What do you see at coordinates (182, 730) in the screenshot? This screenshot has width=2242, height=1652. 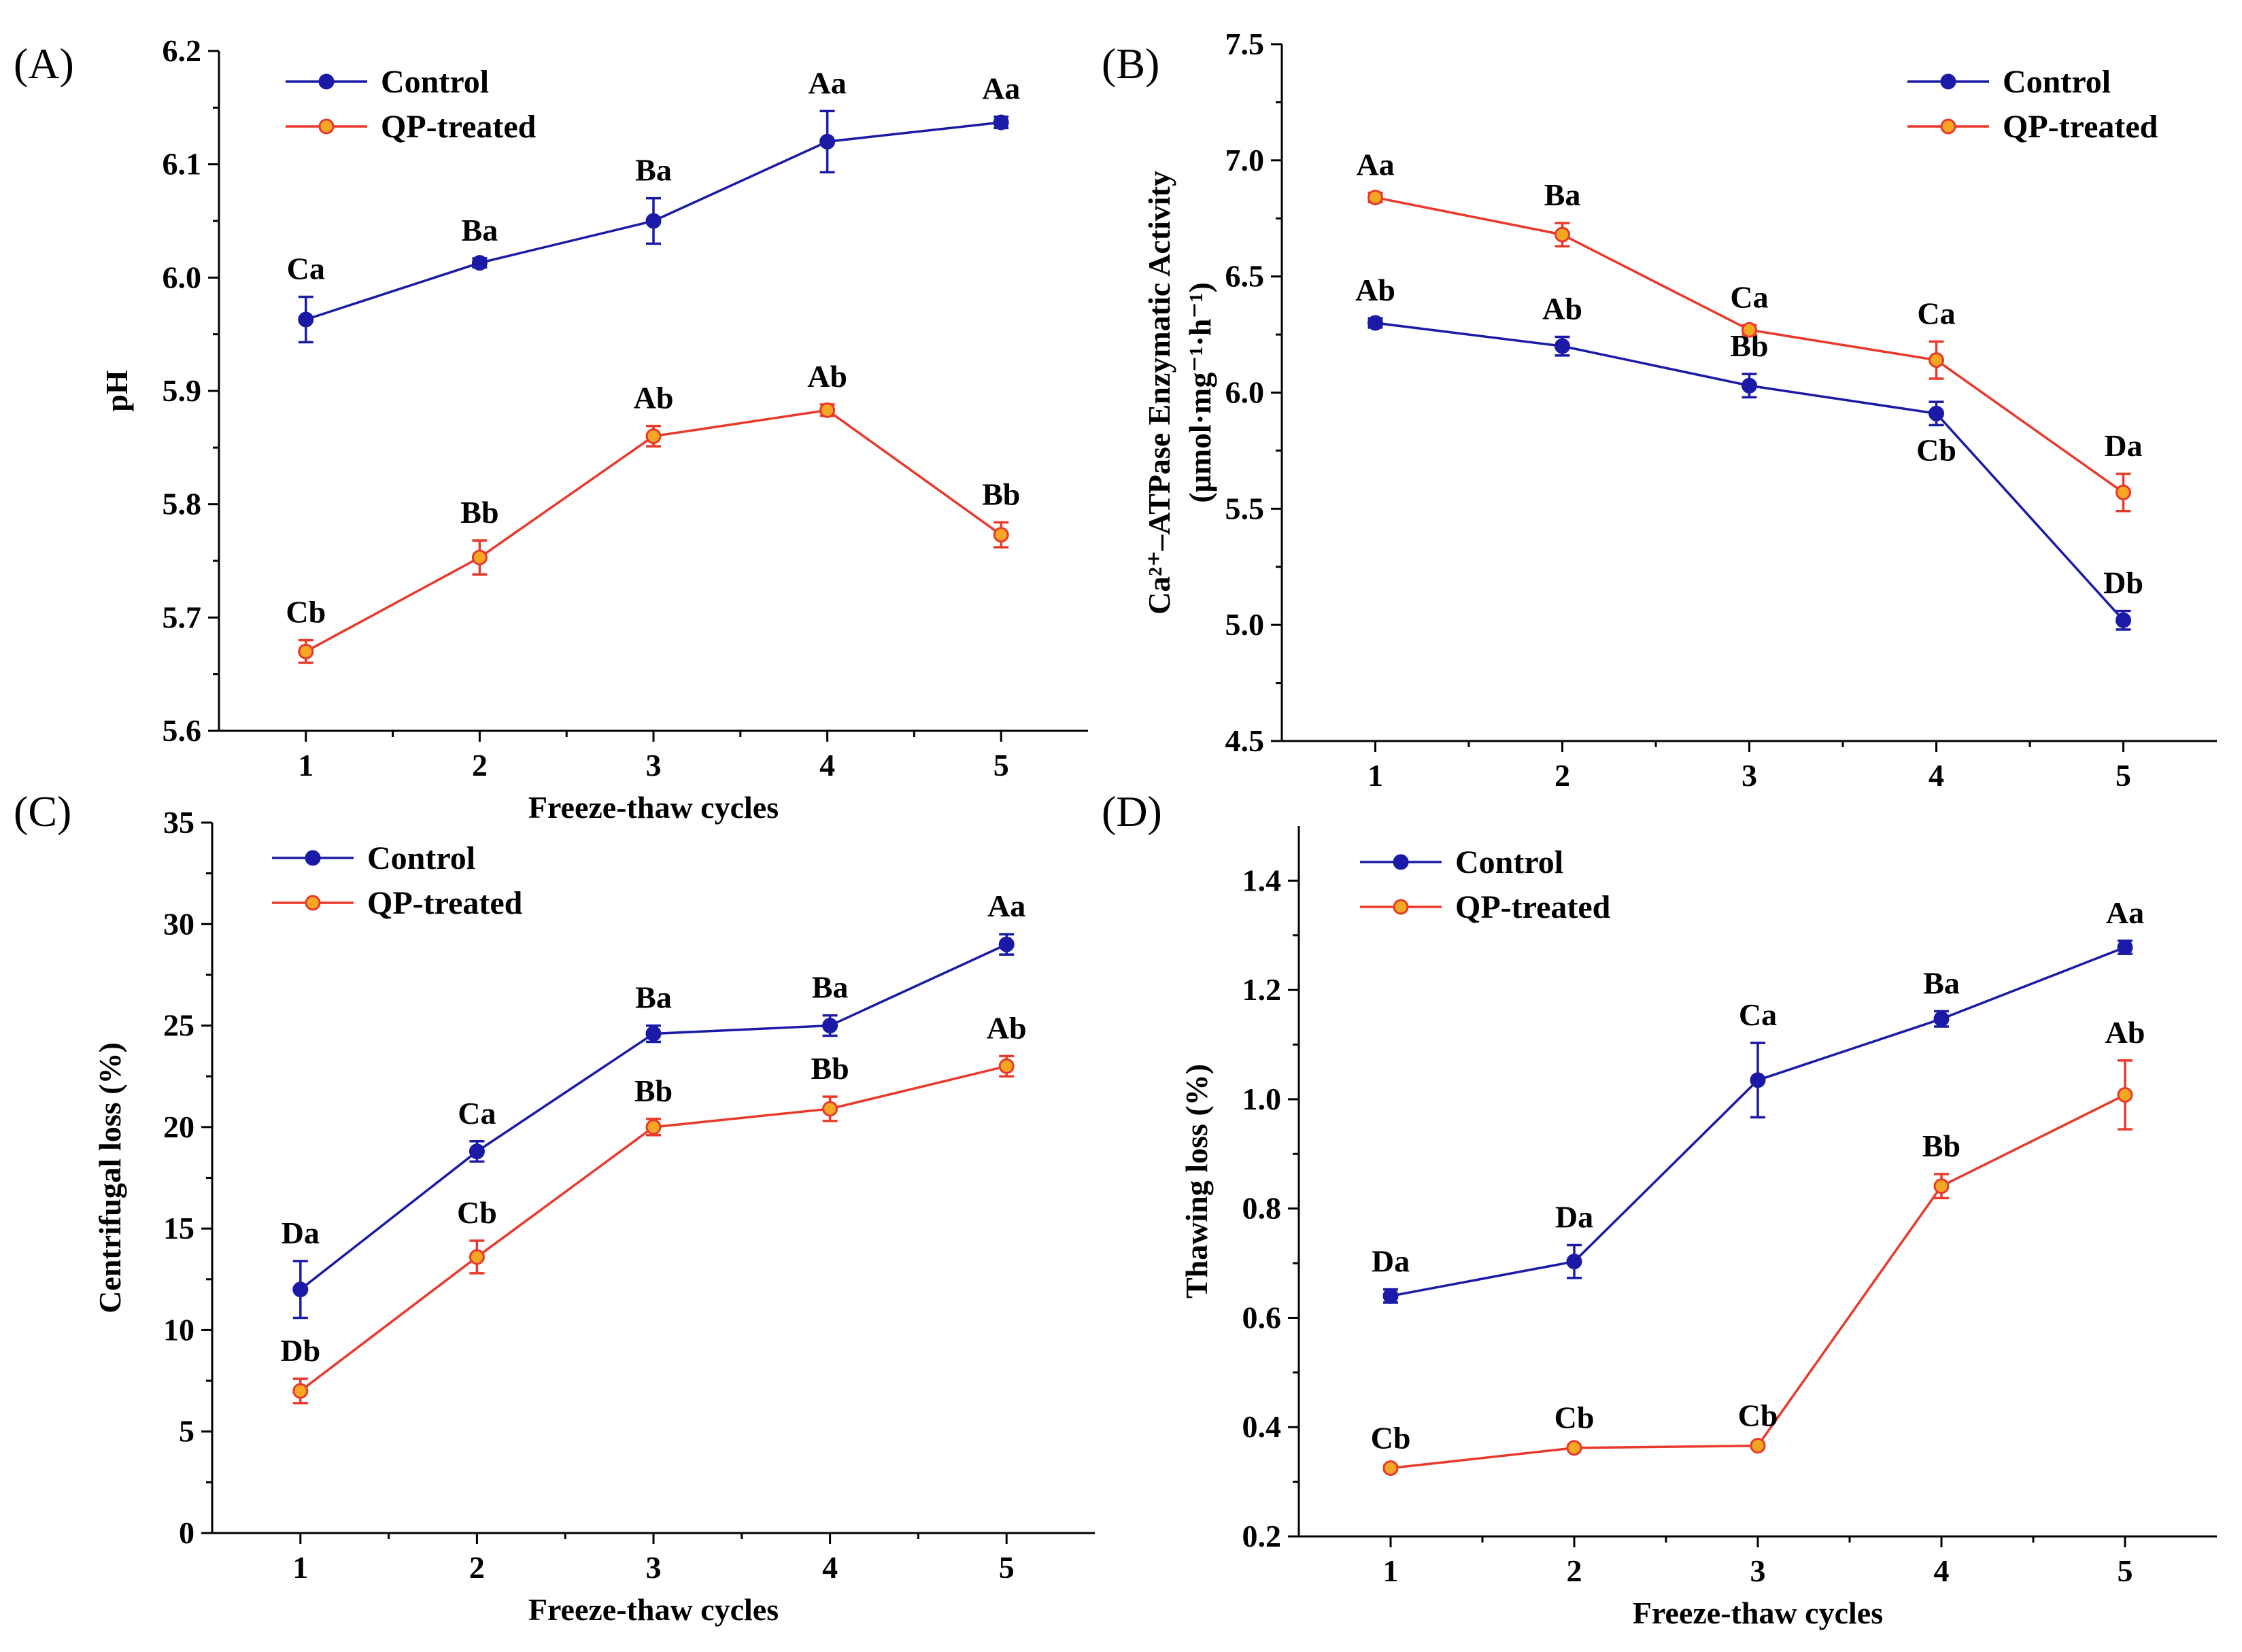 I see `y-tick-label: 5.6` at bounding box center [182, 730].